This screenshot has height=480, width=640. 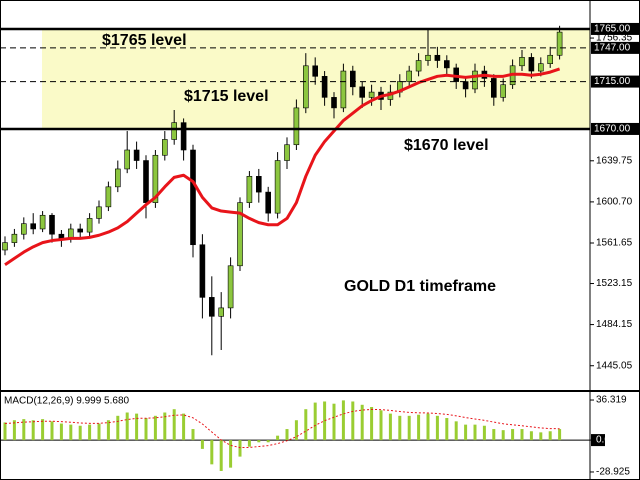 What do you see at coordinates (614, 283) in the screenshot?
I see `y-tick-label: 1523.15` at bounding box center [614, 283].